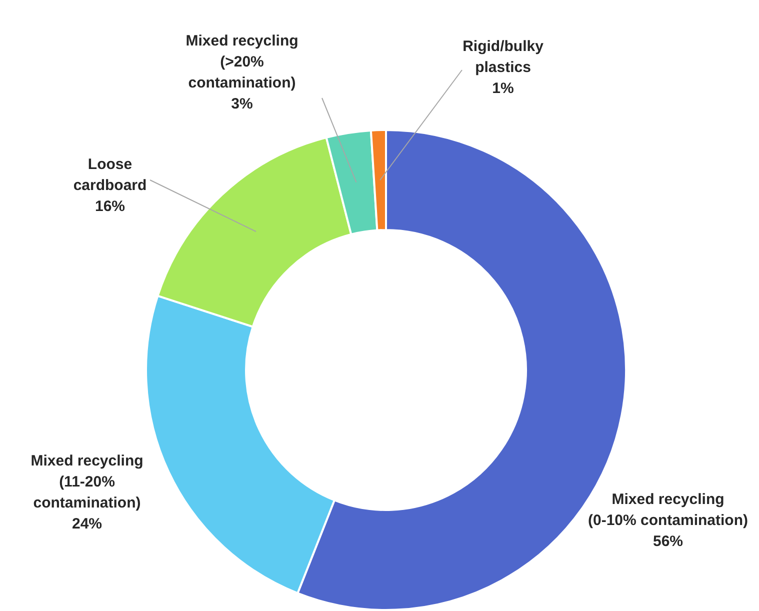 Image resolution: width=759 pixels, height=611 pixels. I want to click on slice-label: Mixed recycling (>20% contamination), so click(242, 62).